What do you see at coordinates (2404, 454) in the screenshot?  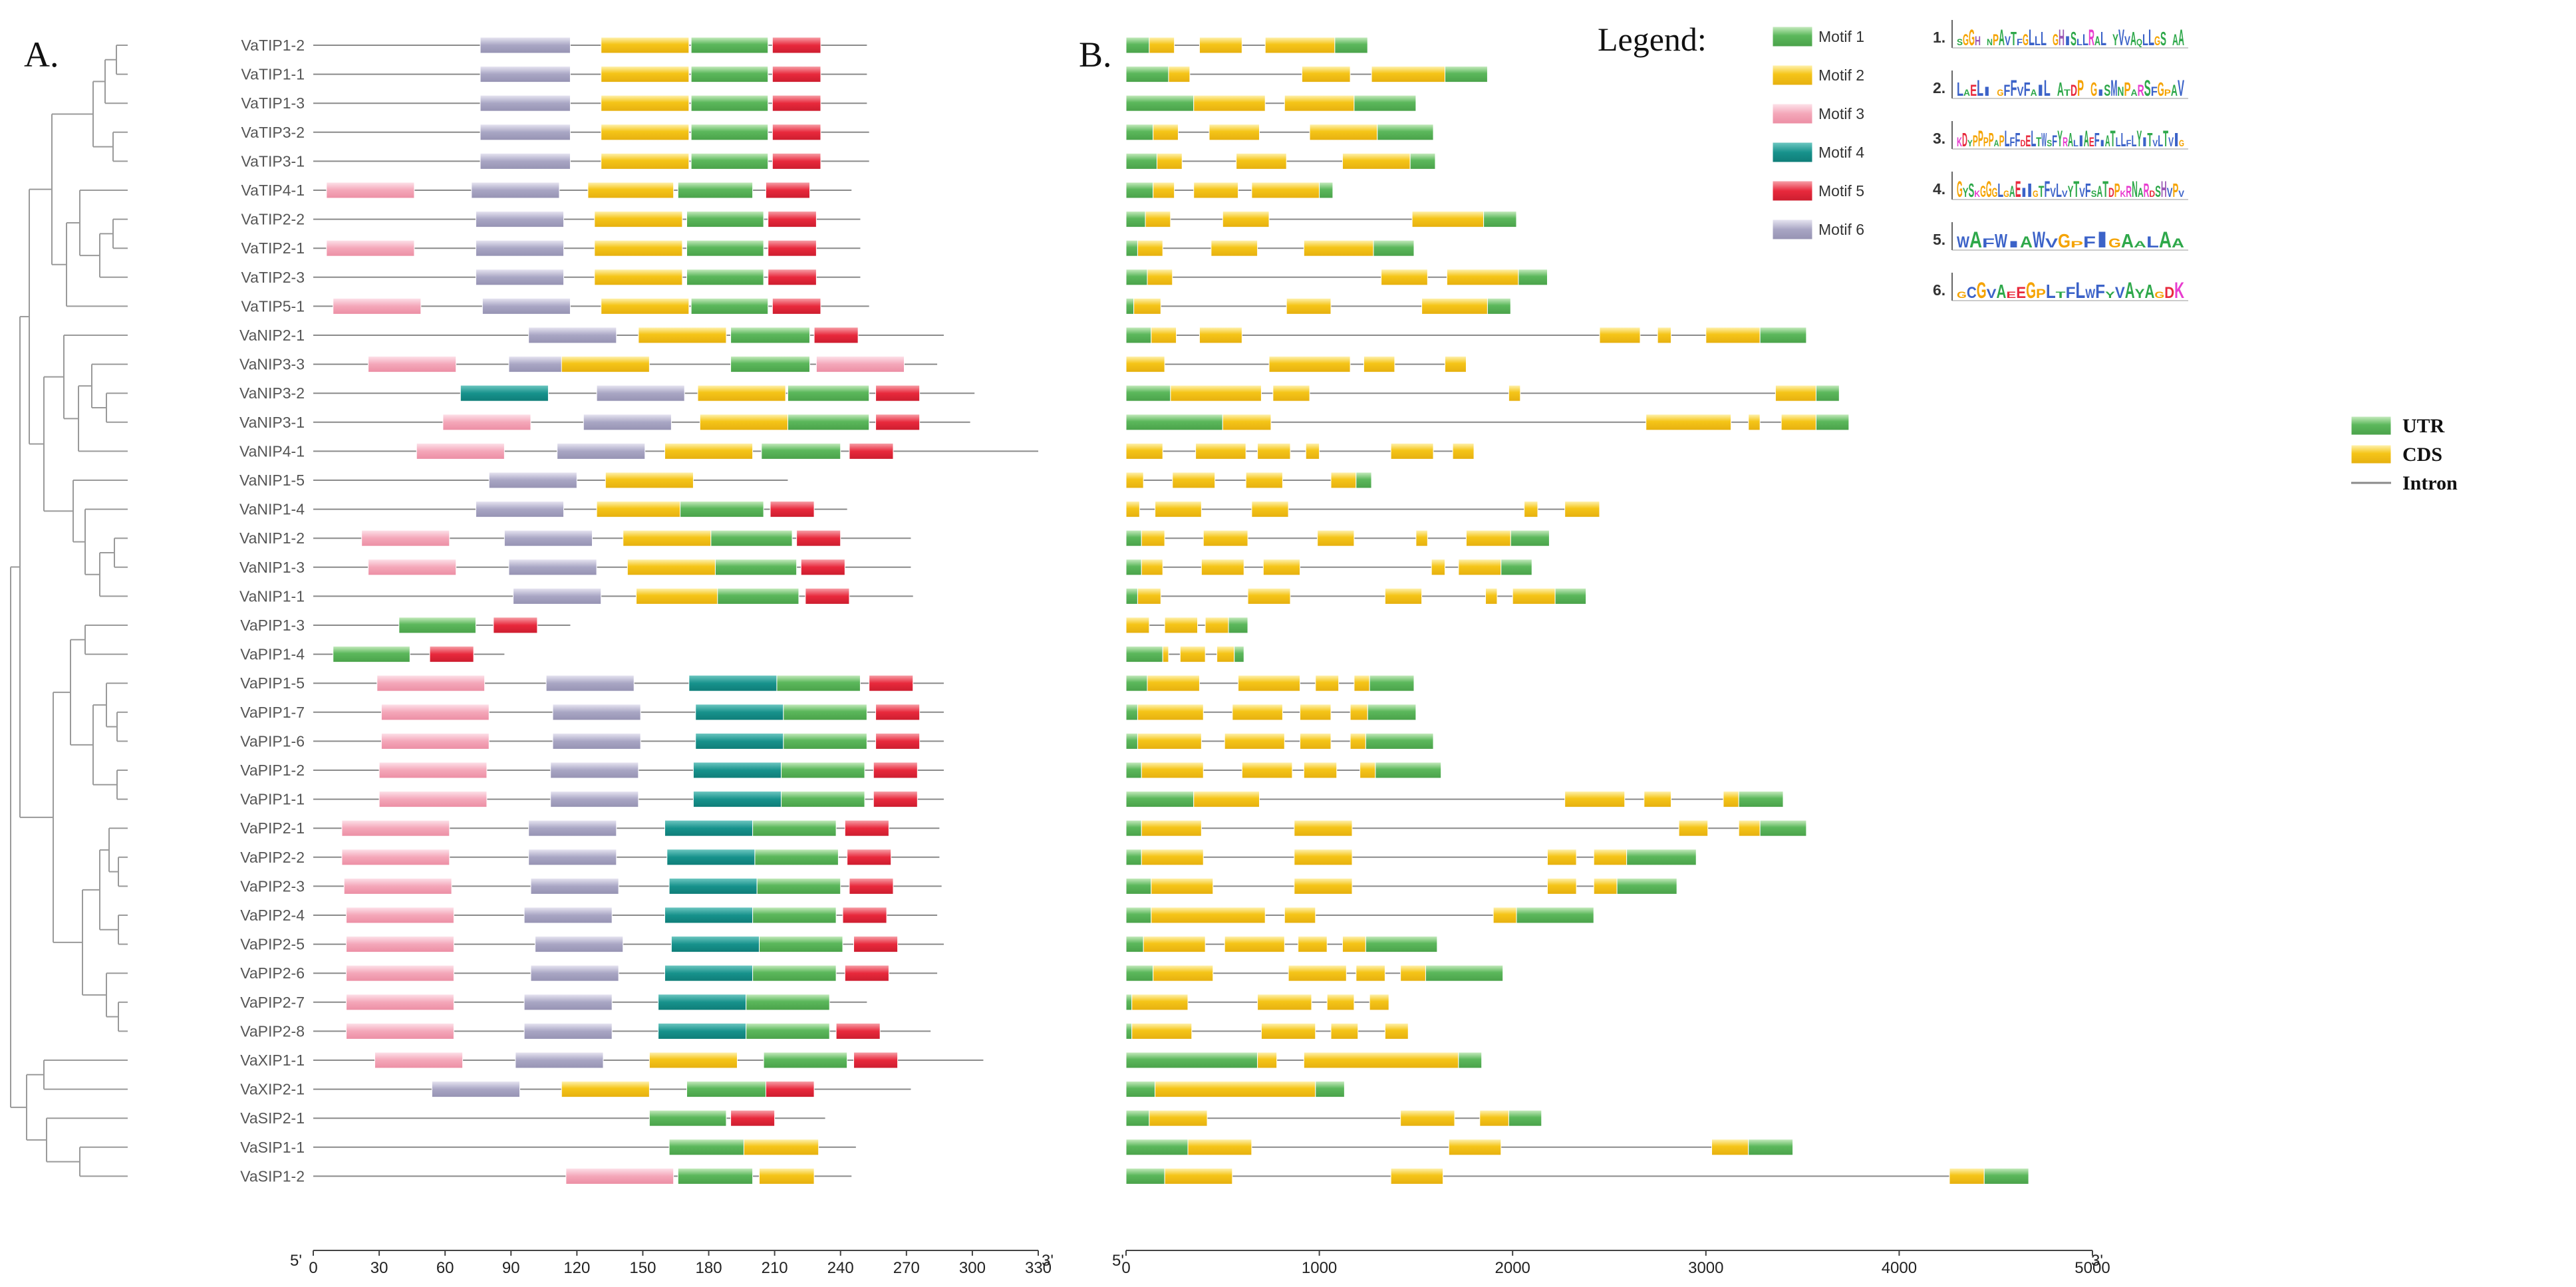 I see `structure-legend: UTR CDS Intron` at bounding box center [2404, 454].